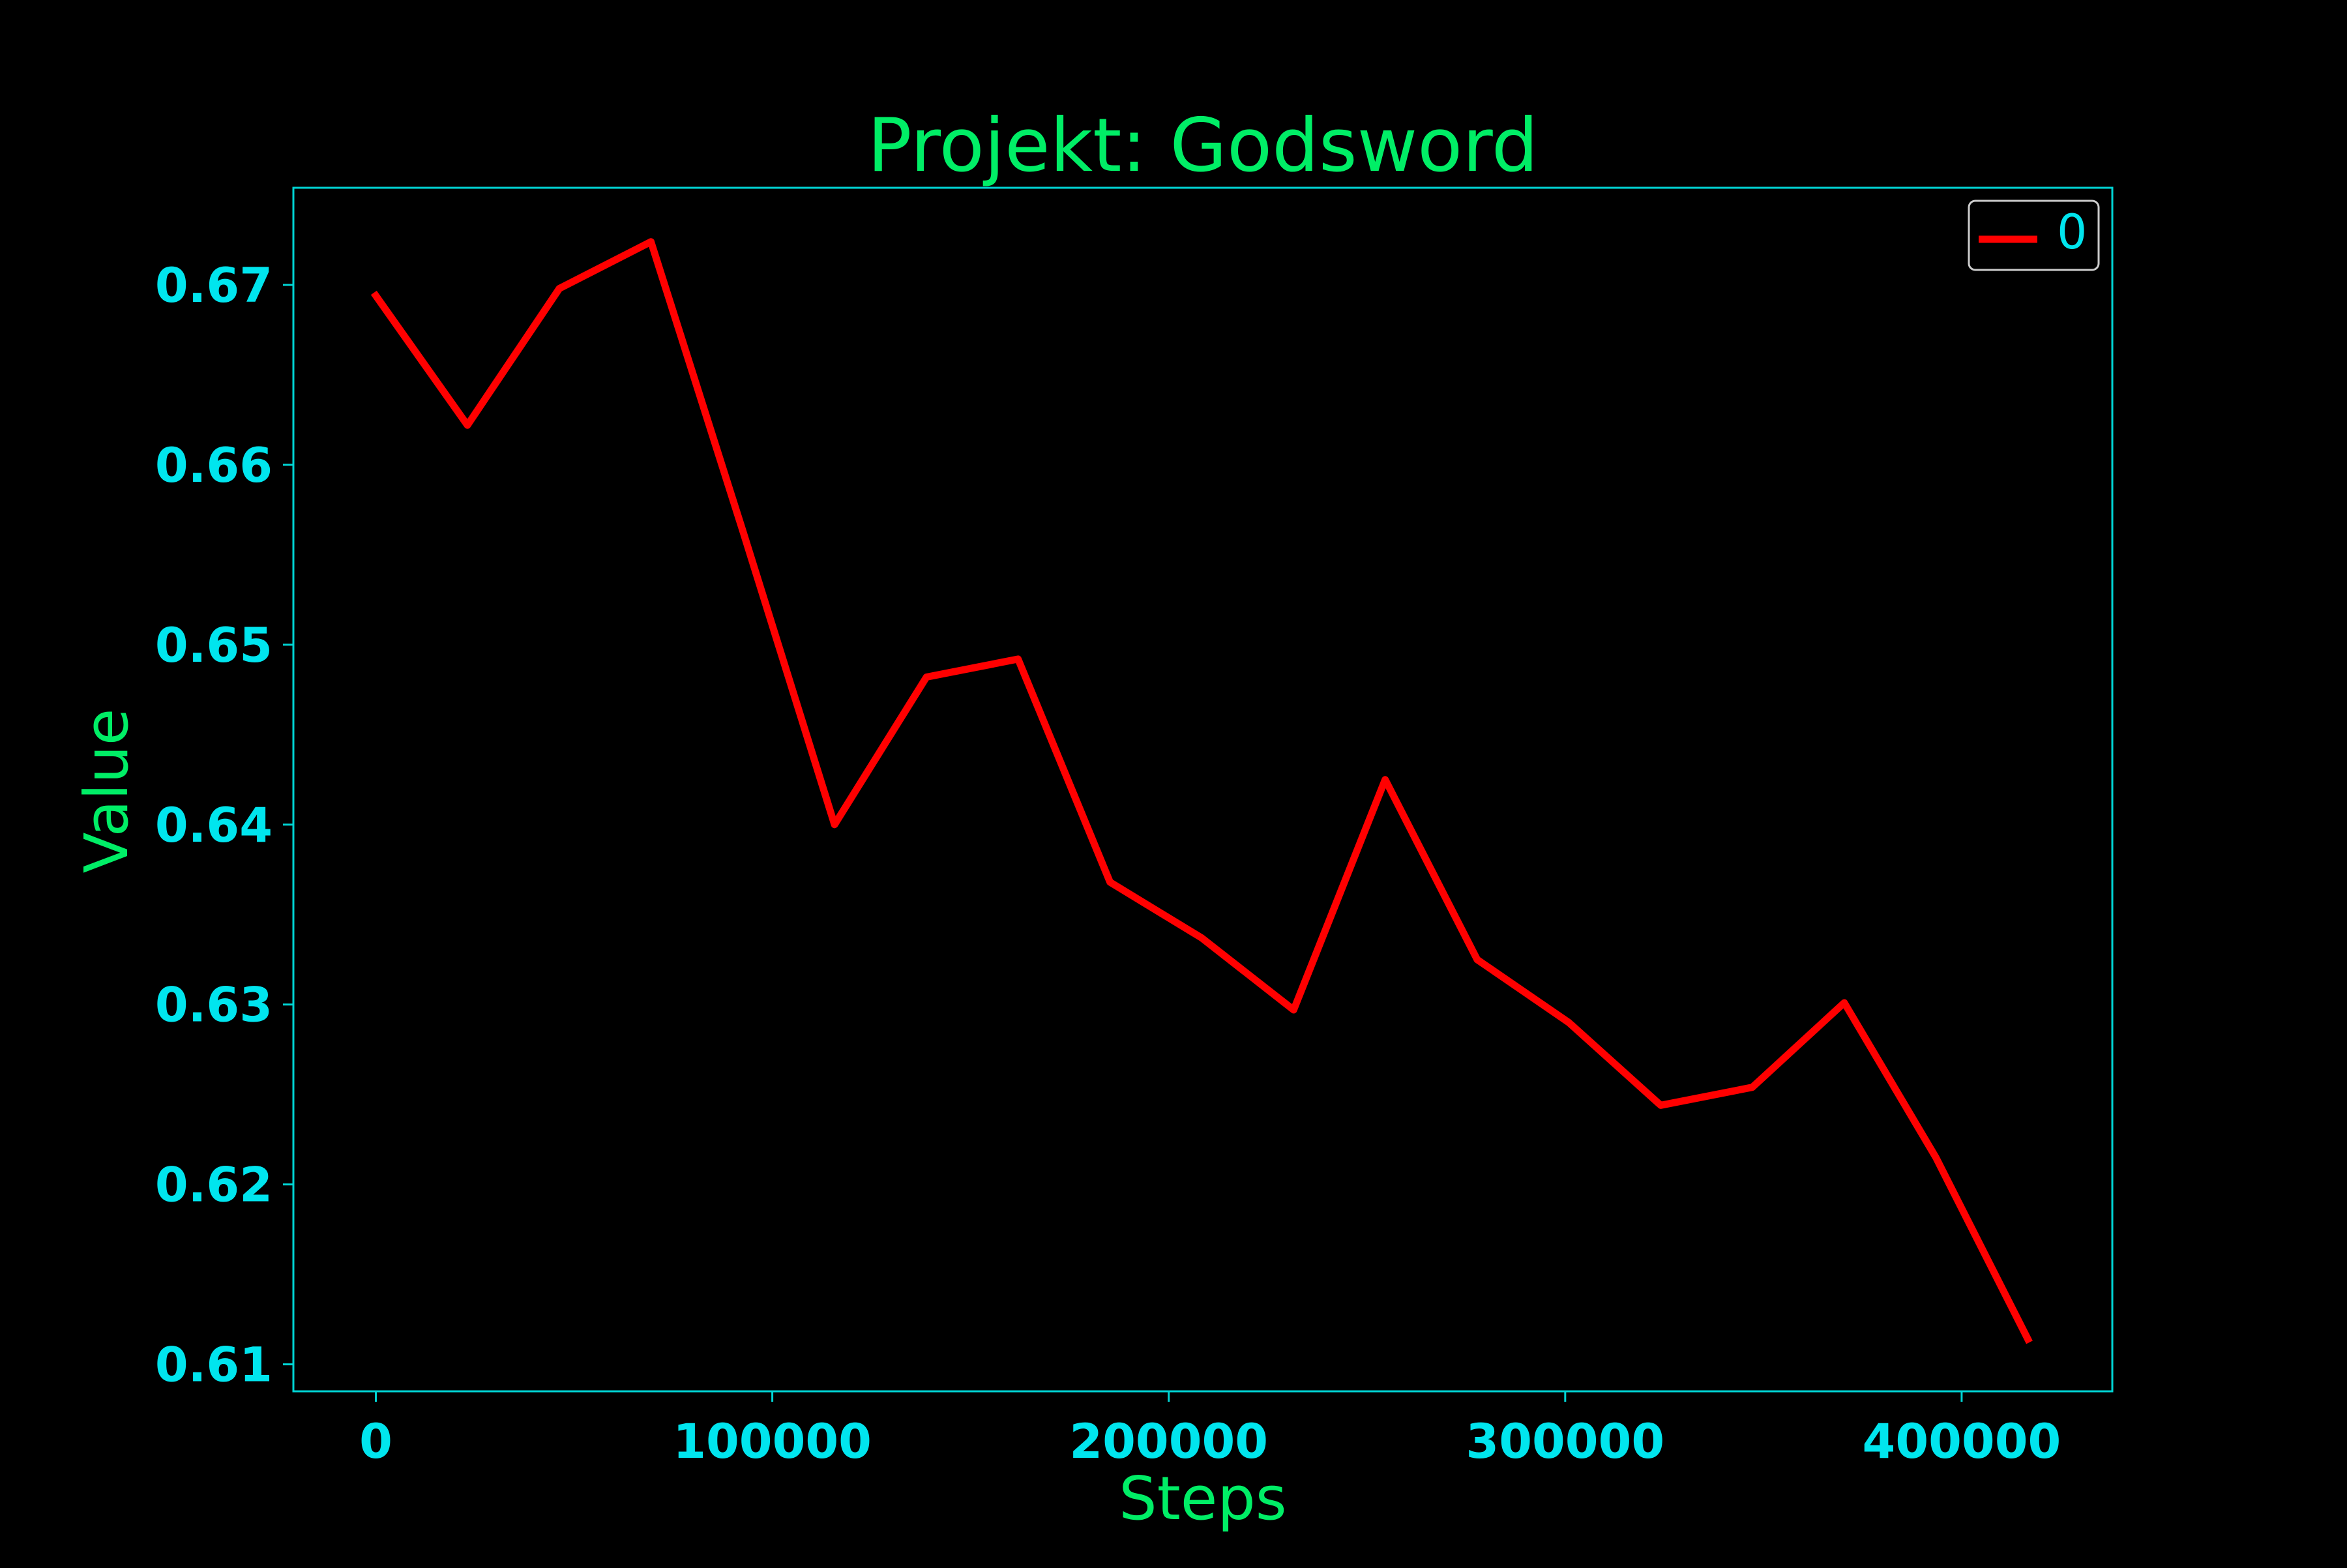  I want to click on x-tick-label: 400000, so click(1962, 1442).